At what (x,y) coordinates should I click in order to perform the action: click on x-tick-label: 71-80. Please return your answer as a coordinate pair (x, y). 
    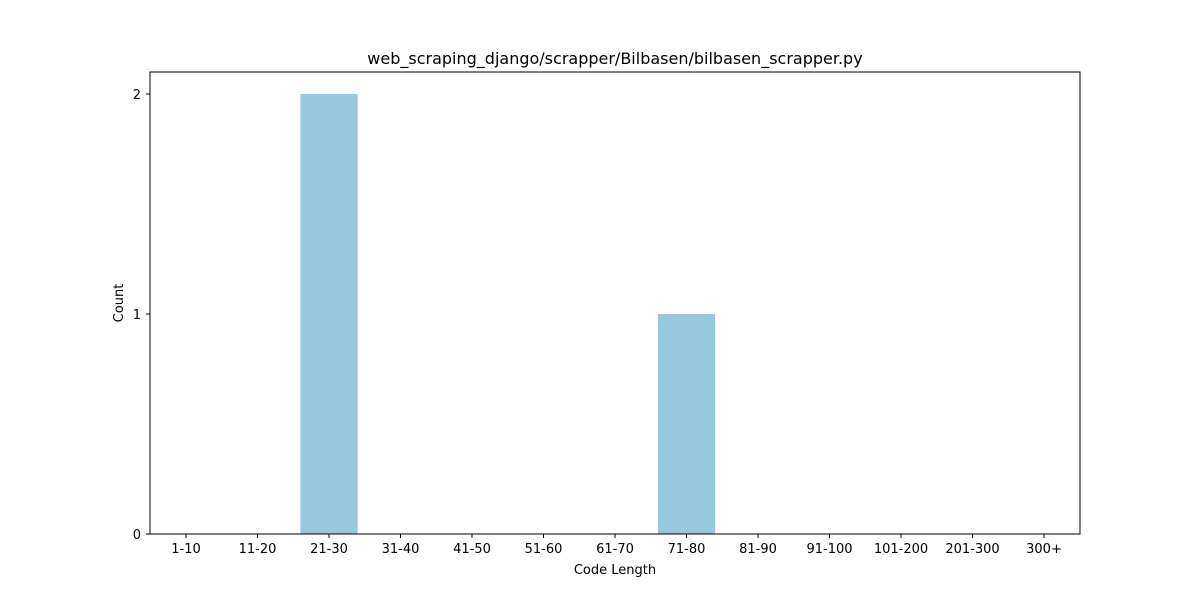
    Looking at the image, I should click on (687, 549).